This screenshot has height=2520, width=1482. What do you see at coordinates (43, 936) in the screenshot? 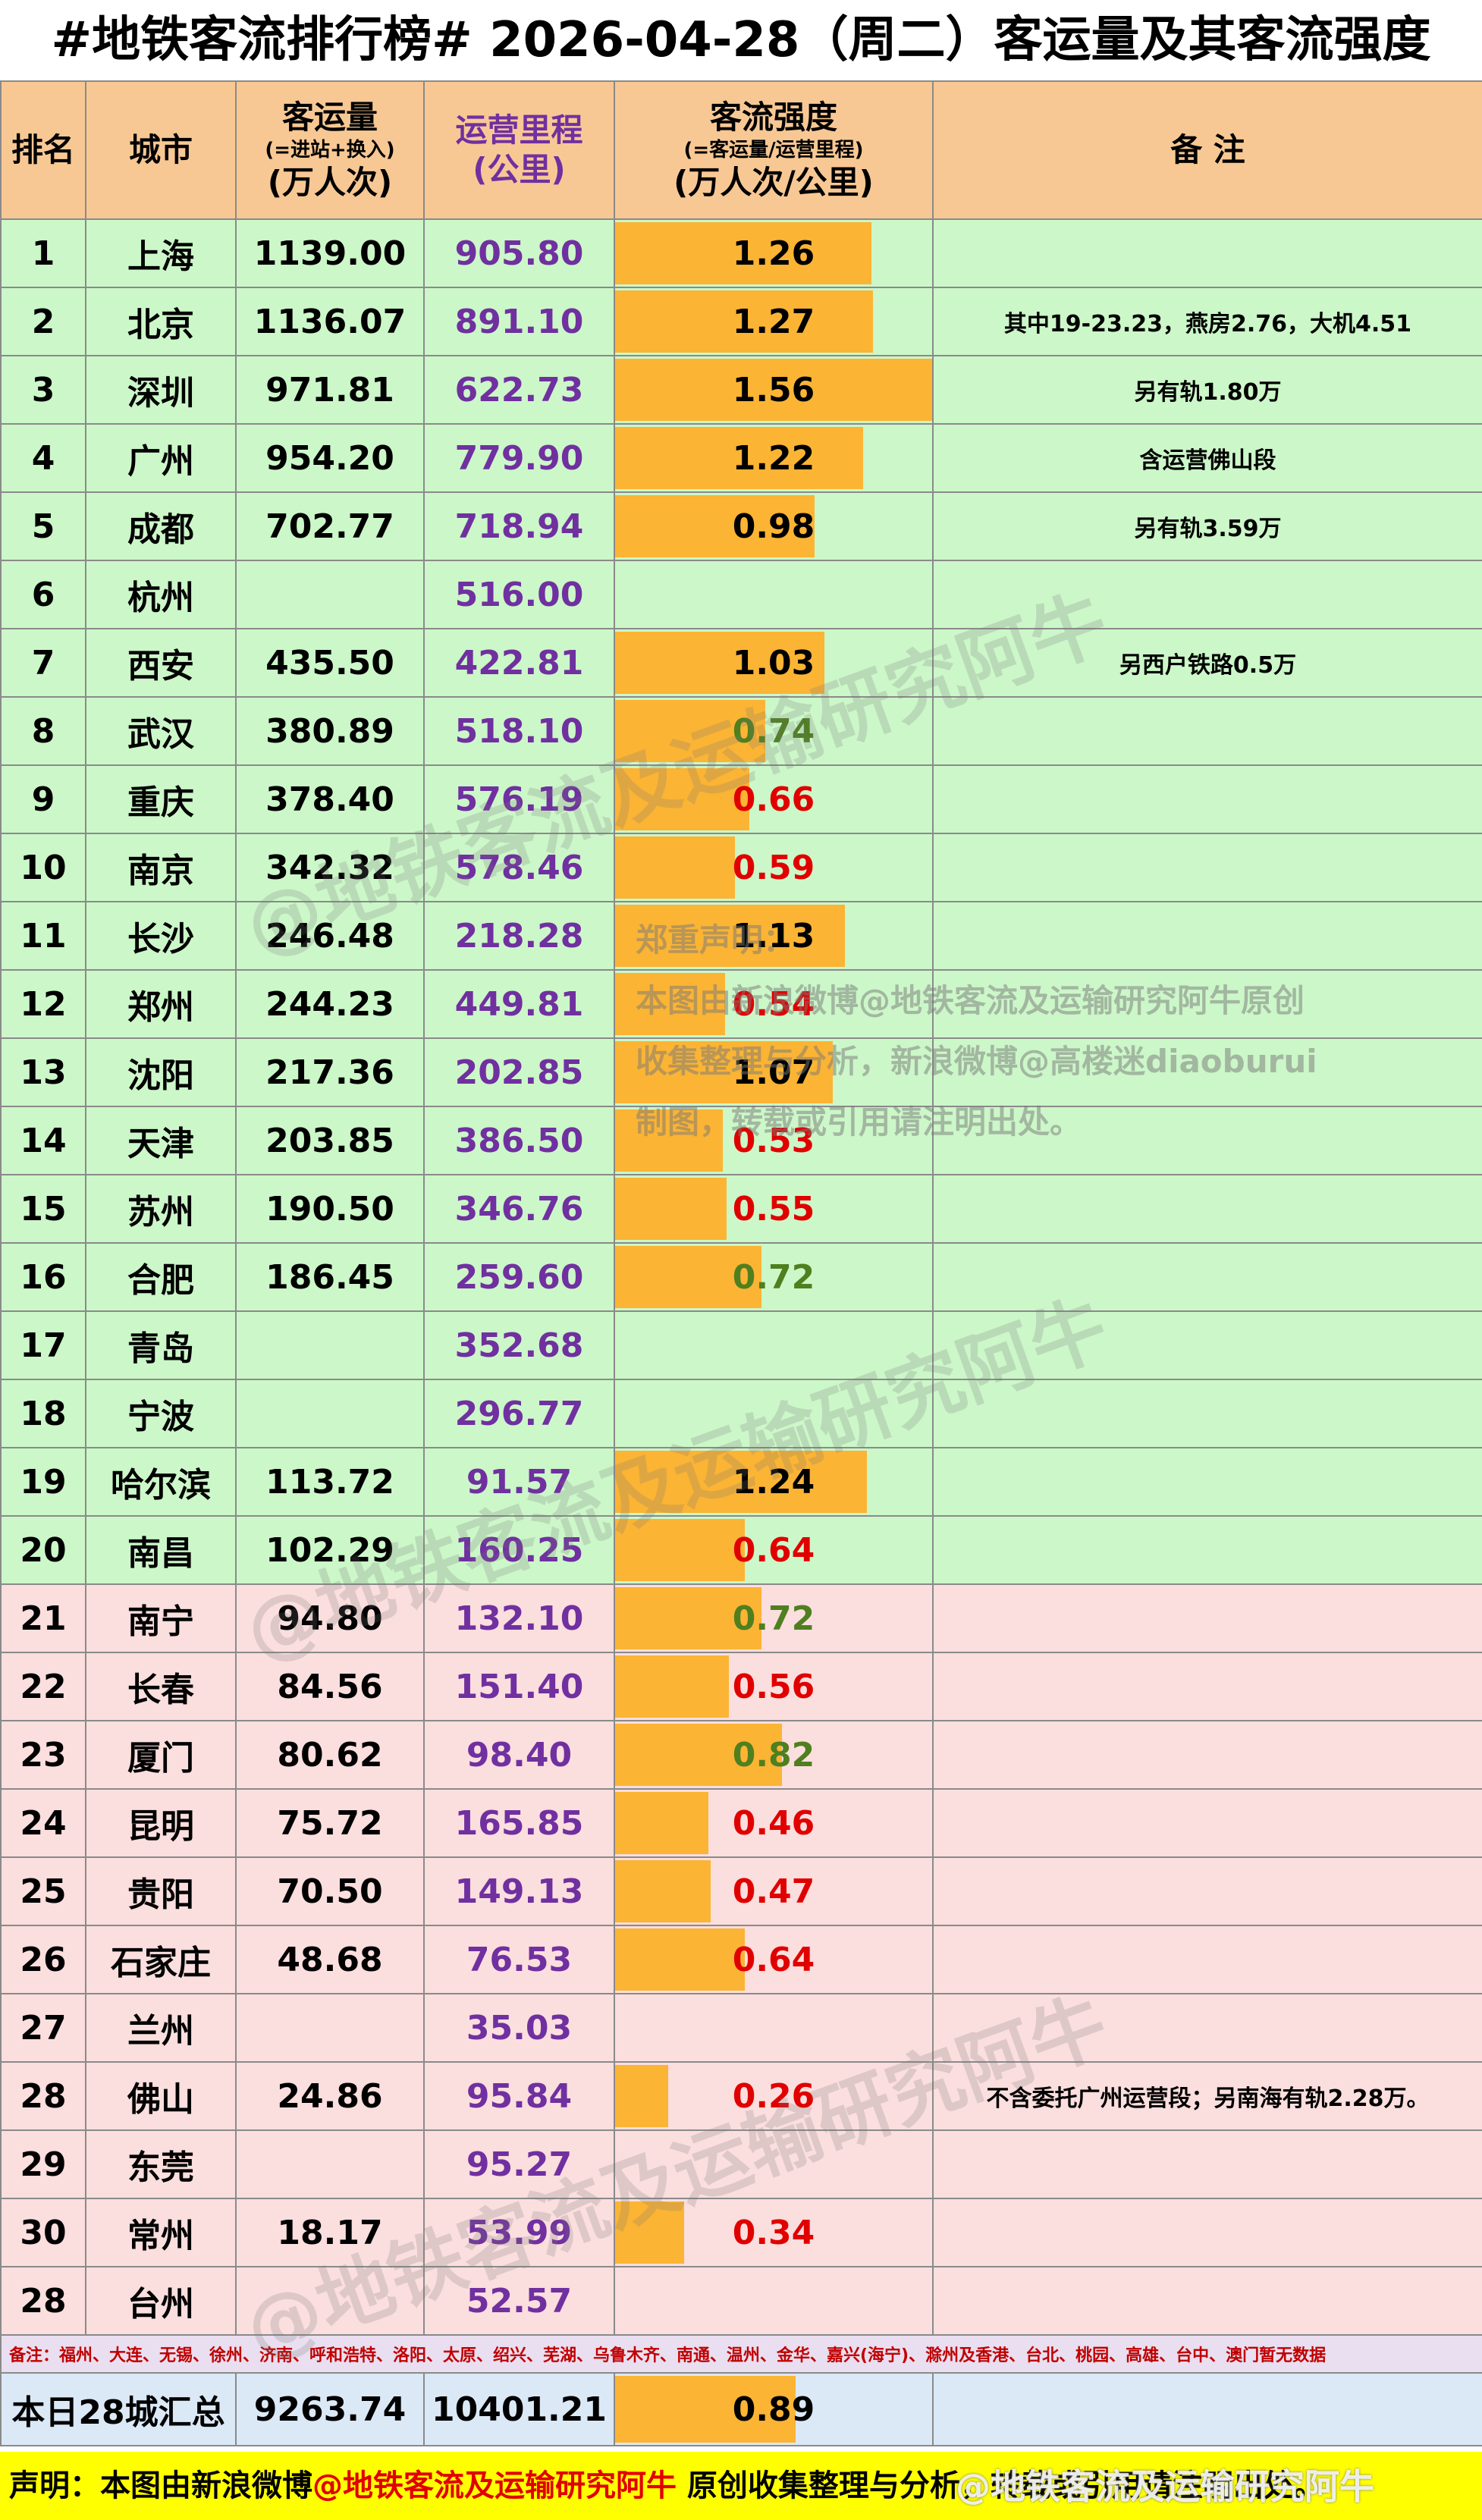
I see `rank-cell: 11` at bounding box center [43, 936].